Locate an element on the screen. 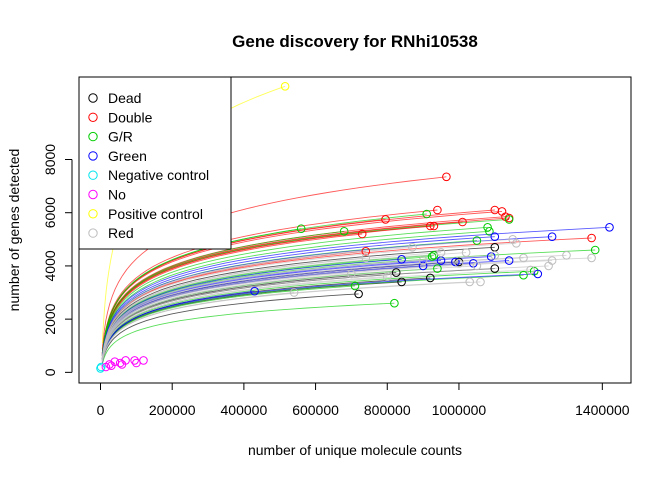 The height and width of the screenshot is (480, 672). legend-box is located at coordinates (155, 163).